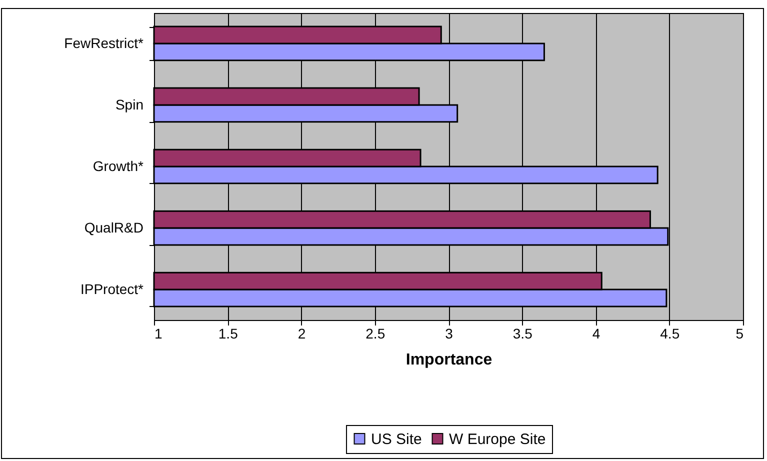 This screenshot has height=461, width=767. I want to click on x-tick-label: 3, so click(449, 334).